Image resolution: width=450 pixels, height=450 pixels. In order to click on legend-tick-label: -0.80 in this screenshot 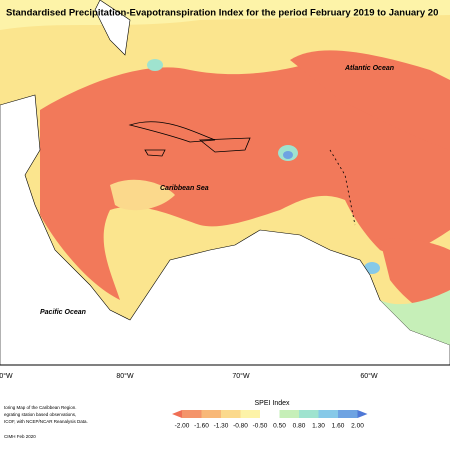, I will do `click(240, 426)`.